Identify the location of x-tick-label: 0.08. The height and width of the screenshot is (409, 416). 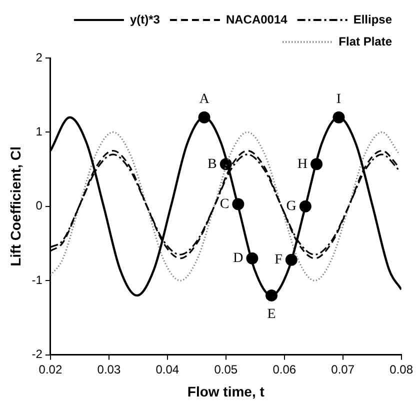
(402, 369).